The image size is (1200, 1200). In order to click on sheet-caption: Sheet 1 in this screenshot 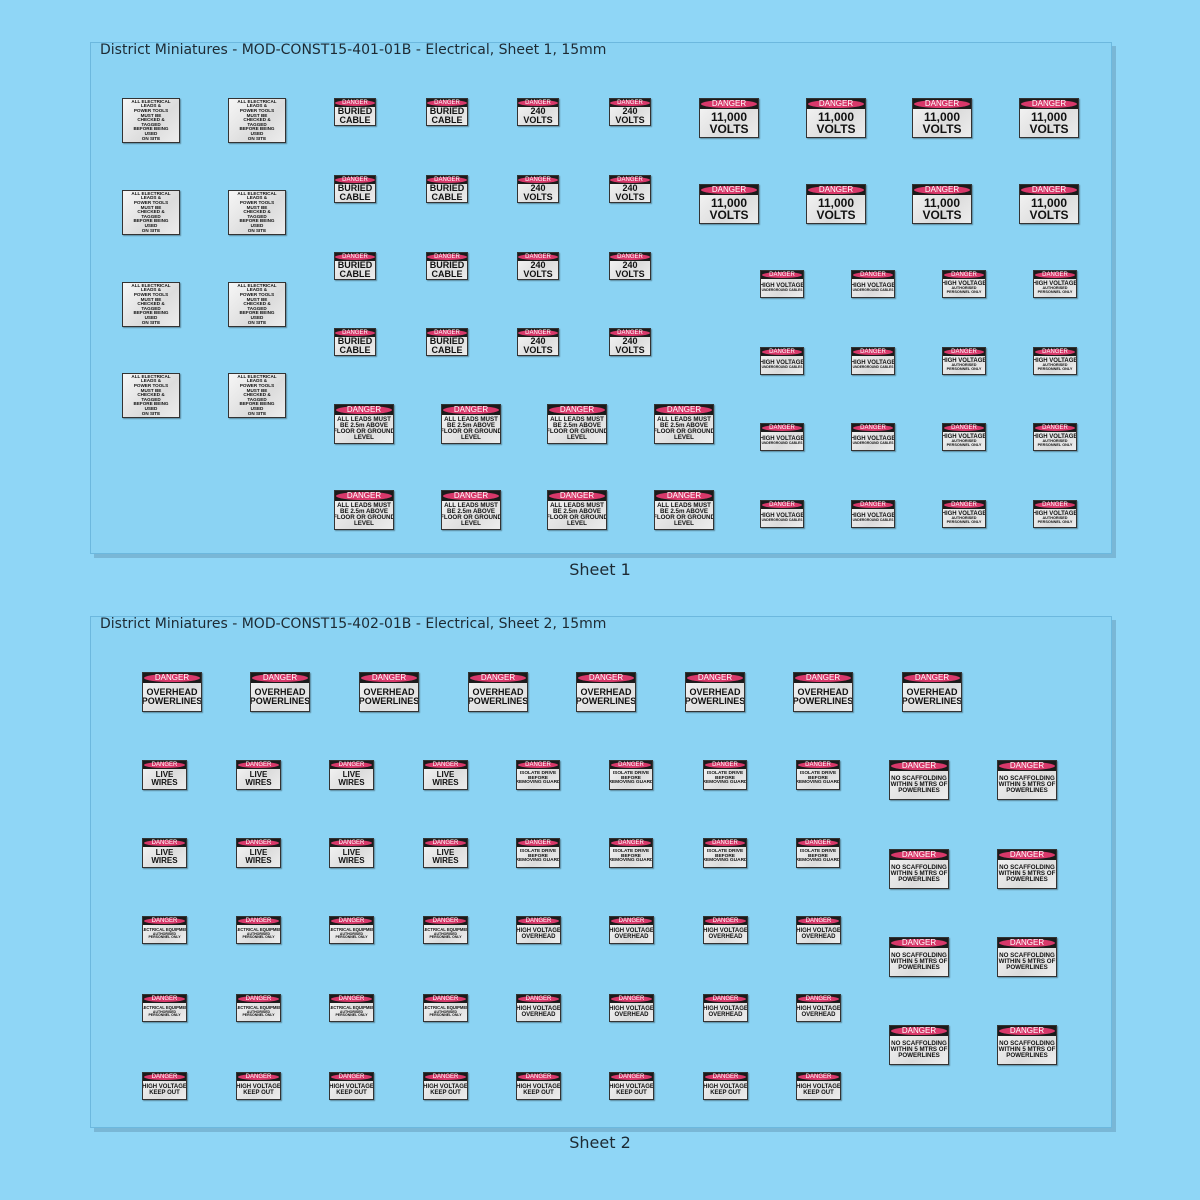, I will do `click(600, 569)`.